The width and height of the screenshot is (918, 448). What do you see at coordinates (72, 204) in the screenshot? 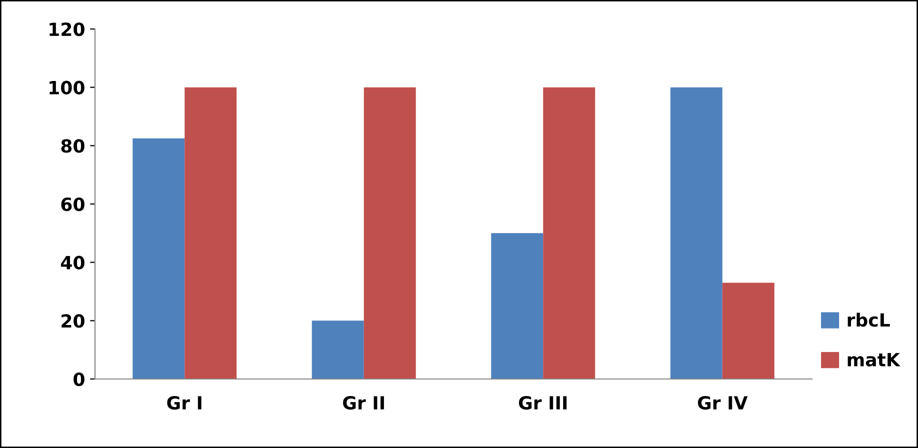
I see `y-tick-label: 60` at bounding box center [72, 204].